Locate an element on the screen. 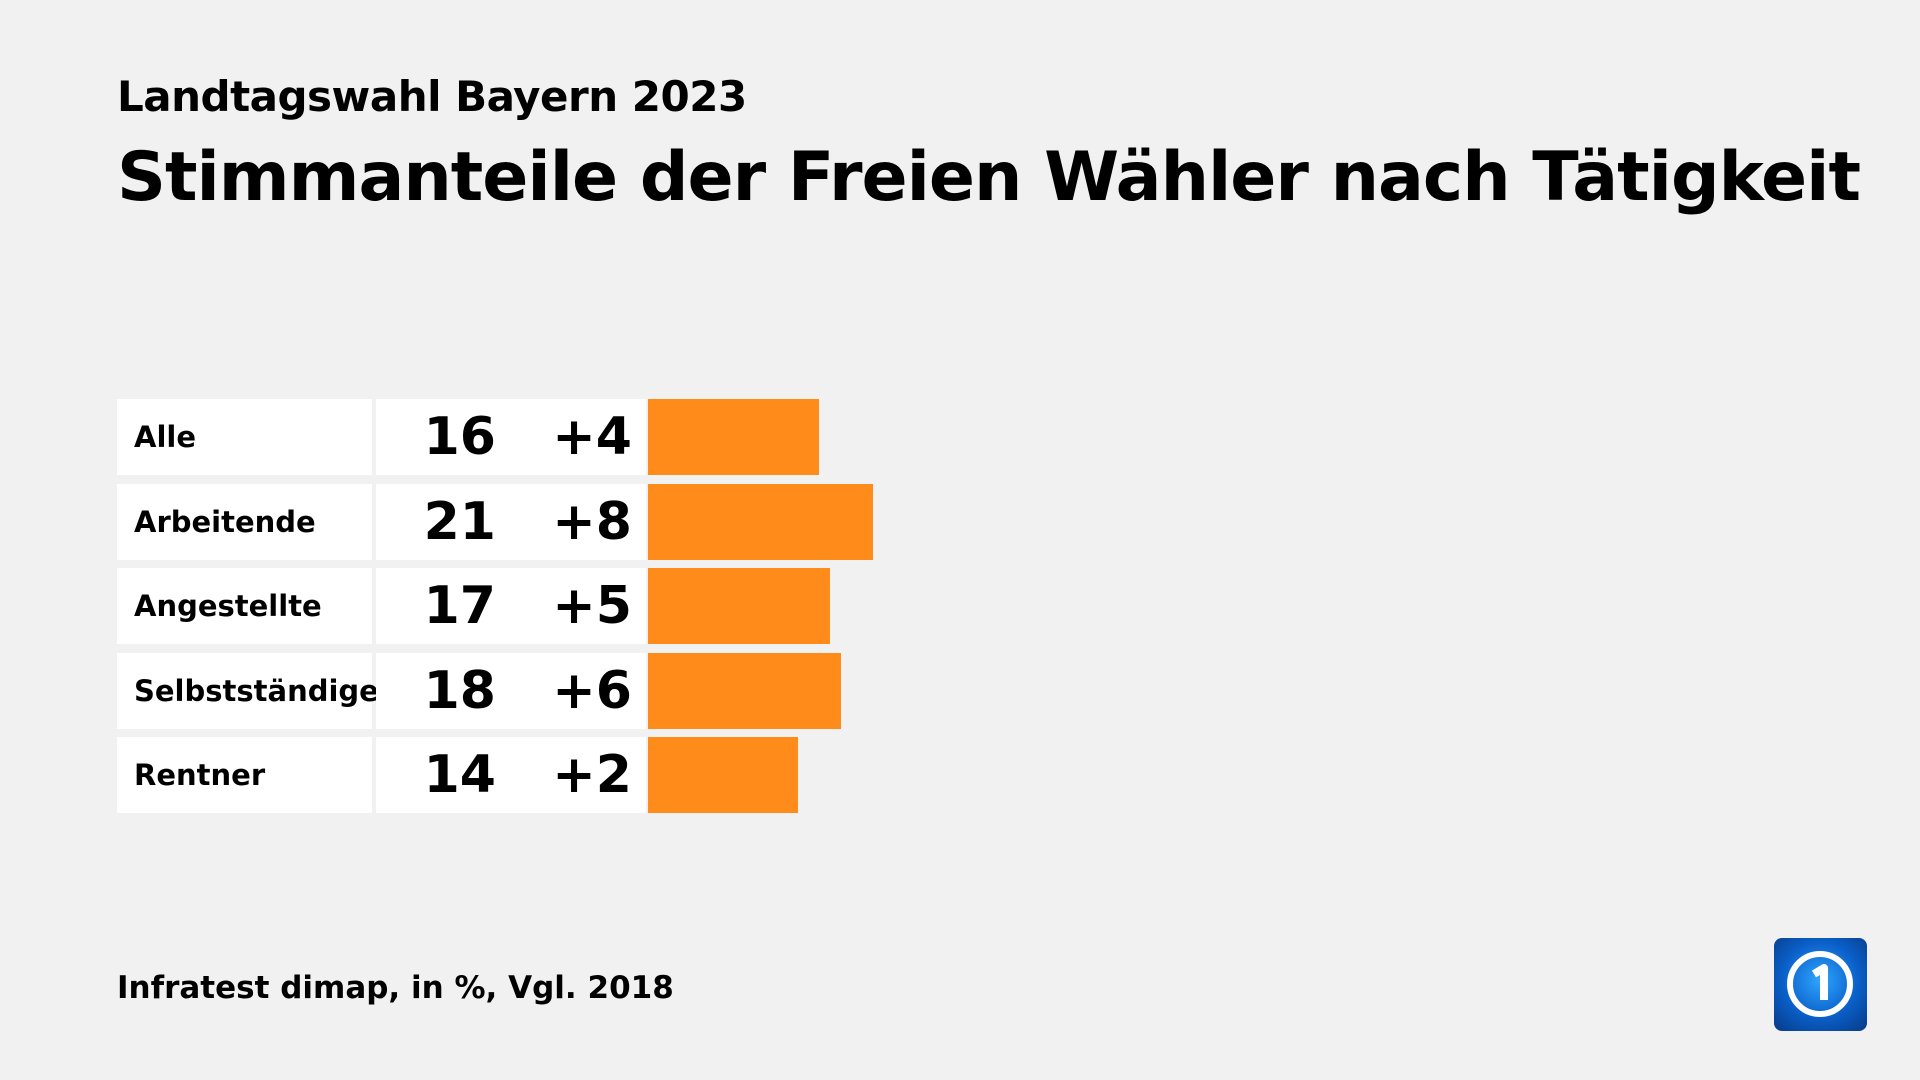  ard-logo-icon is located at coordinates (1820, 984).